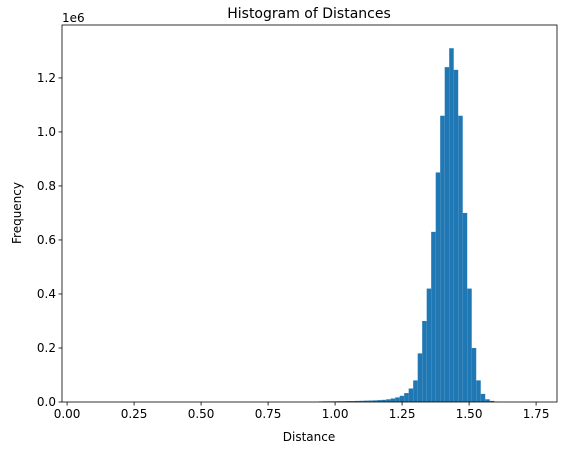 This screenshot has width=567, height=455. What do you see at coordinates (67, 414) in the screenshot?
I see `x-tick-label: 0.00` at bounding box center [67, 414].